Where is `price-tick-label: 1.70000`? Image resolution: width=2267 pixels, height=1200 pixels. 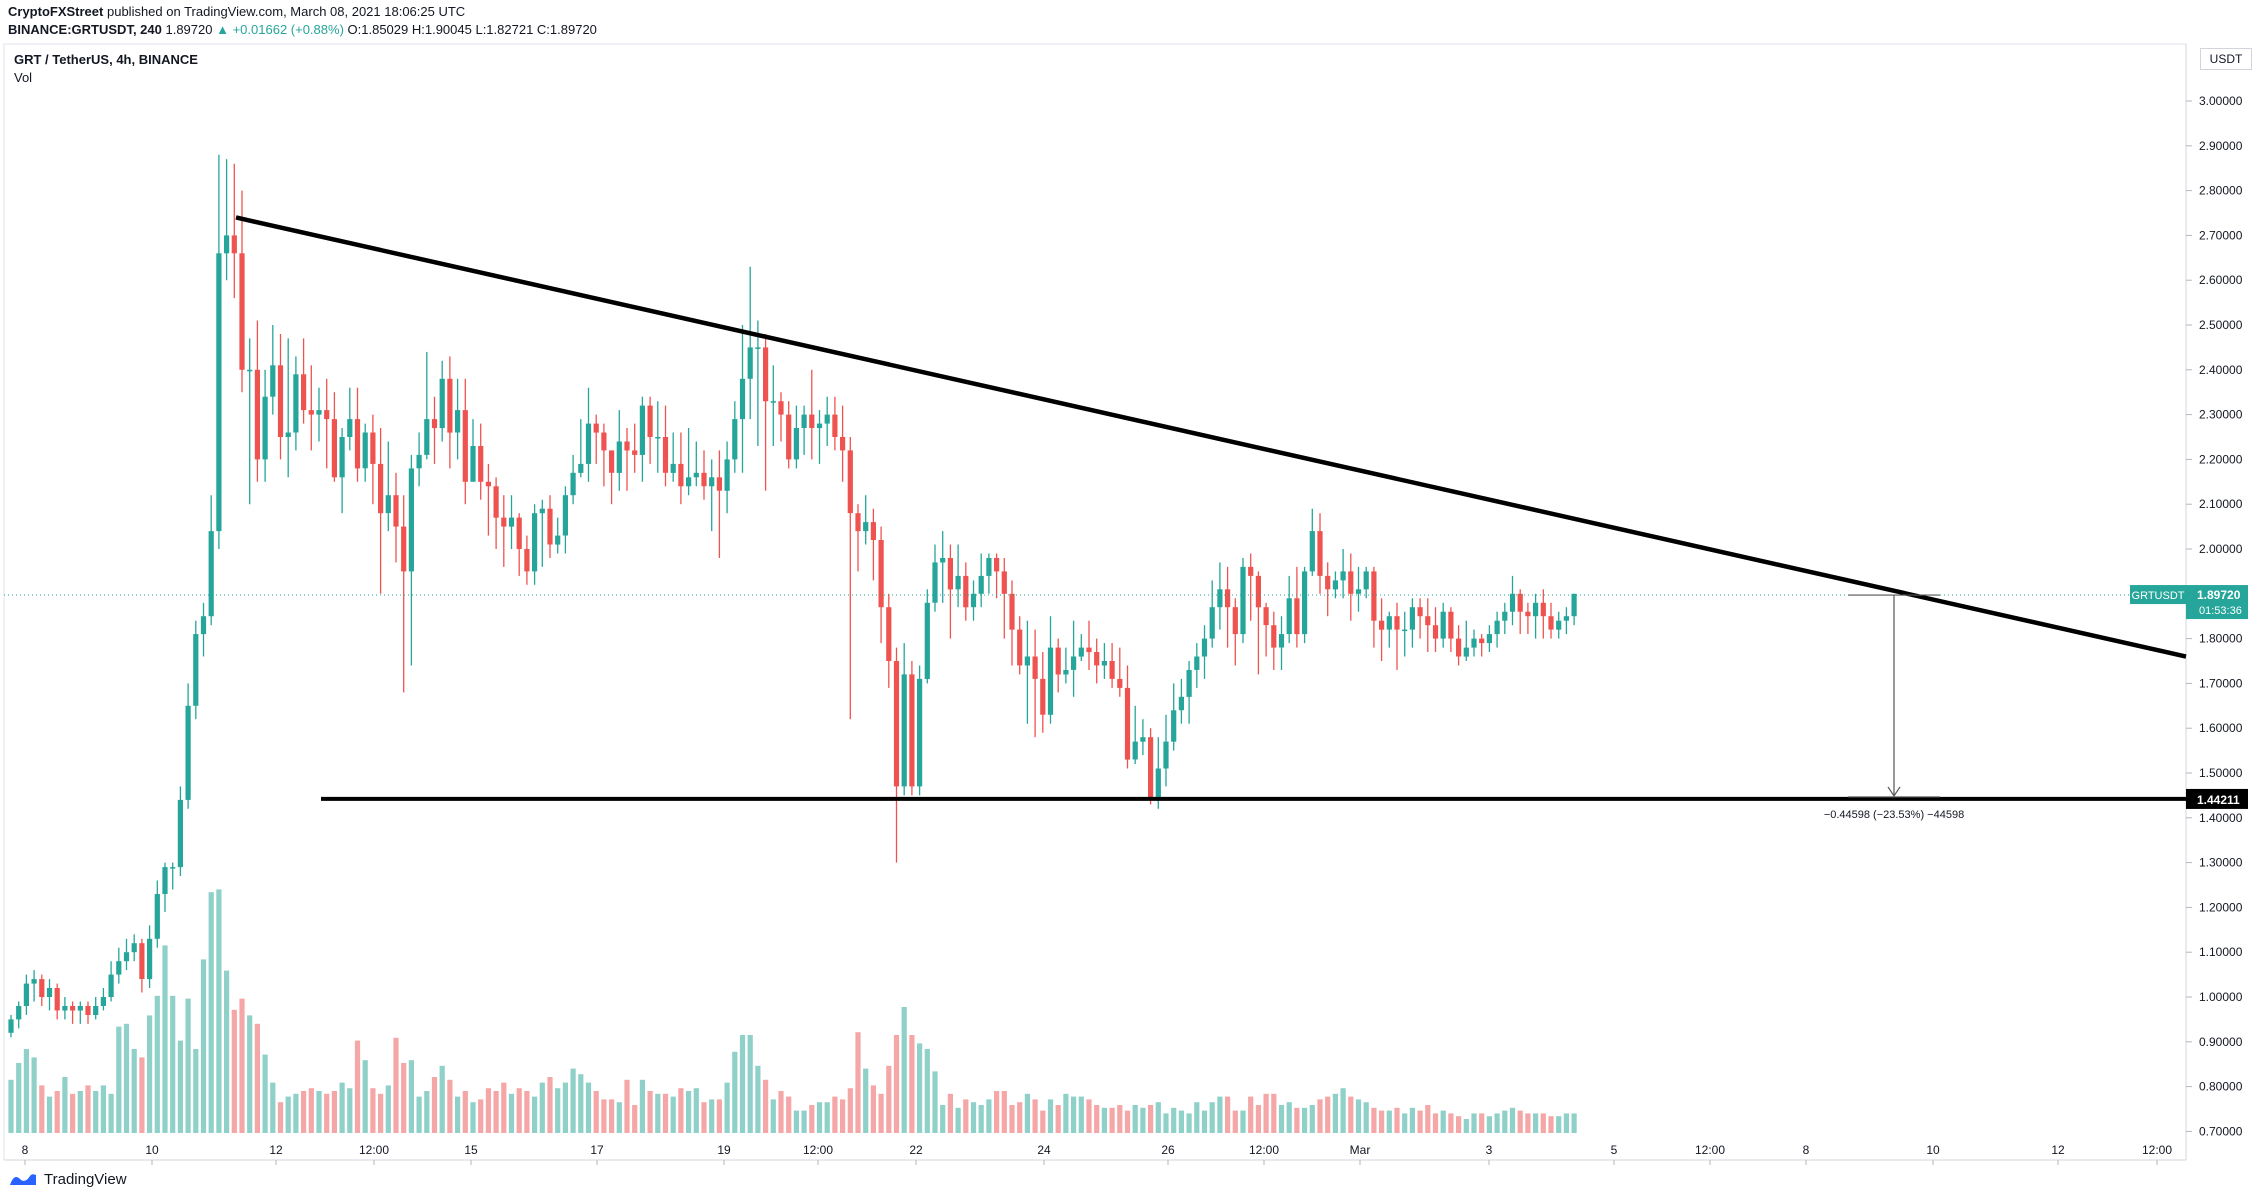 price-tick-label: 1.70000 is located at coordinates (2221, 683).